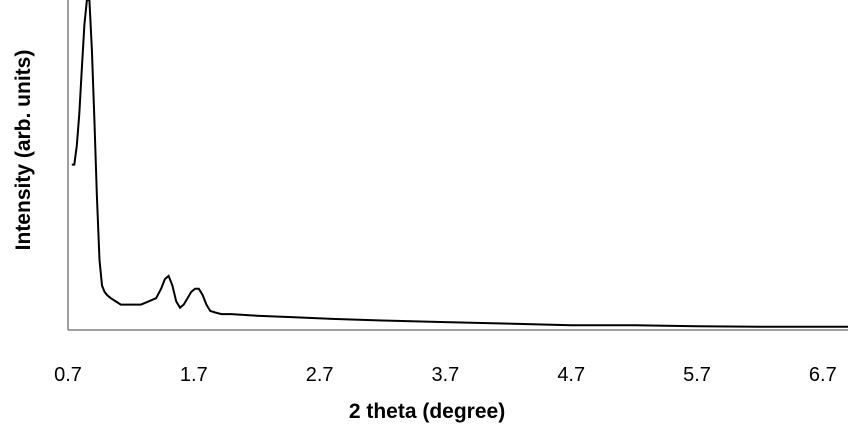 Image resolution: width=853 pixels, height=427 pixels. Describe the element at coordinates (571, 375) in the screenshot. I see `x-tick-label: 4.7` at that location.